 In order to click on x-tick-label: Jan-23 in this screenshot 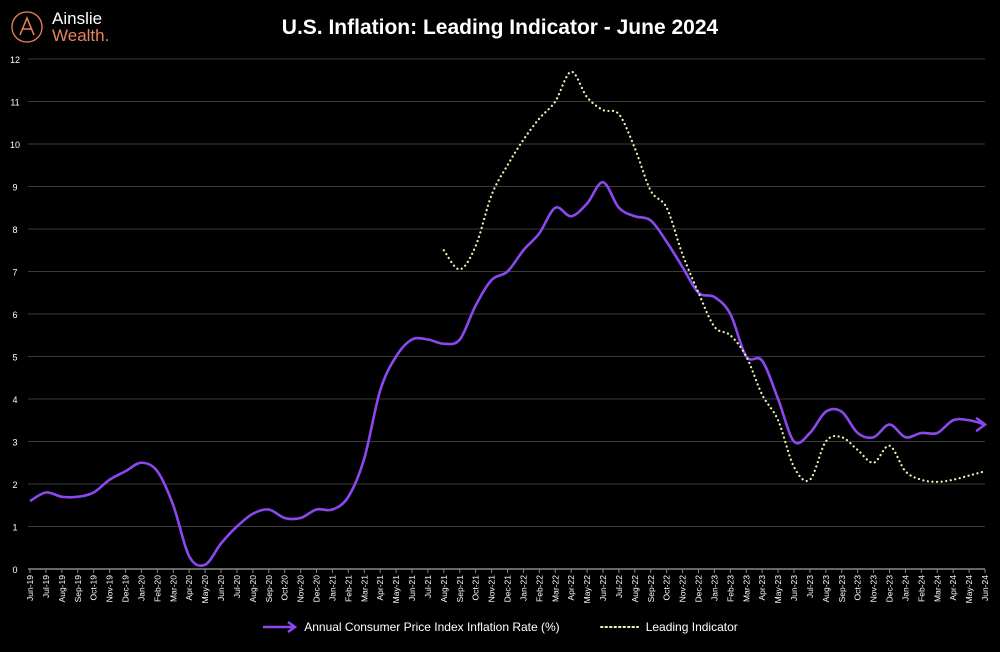, I will do `click(714, 588)`.